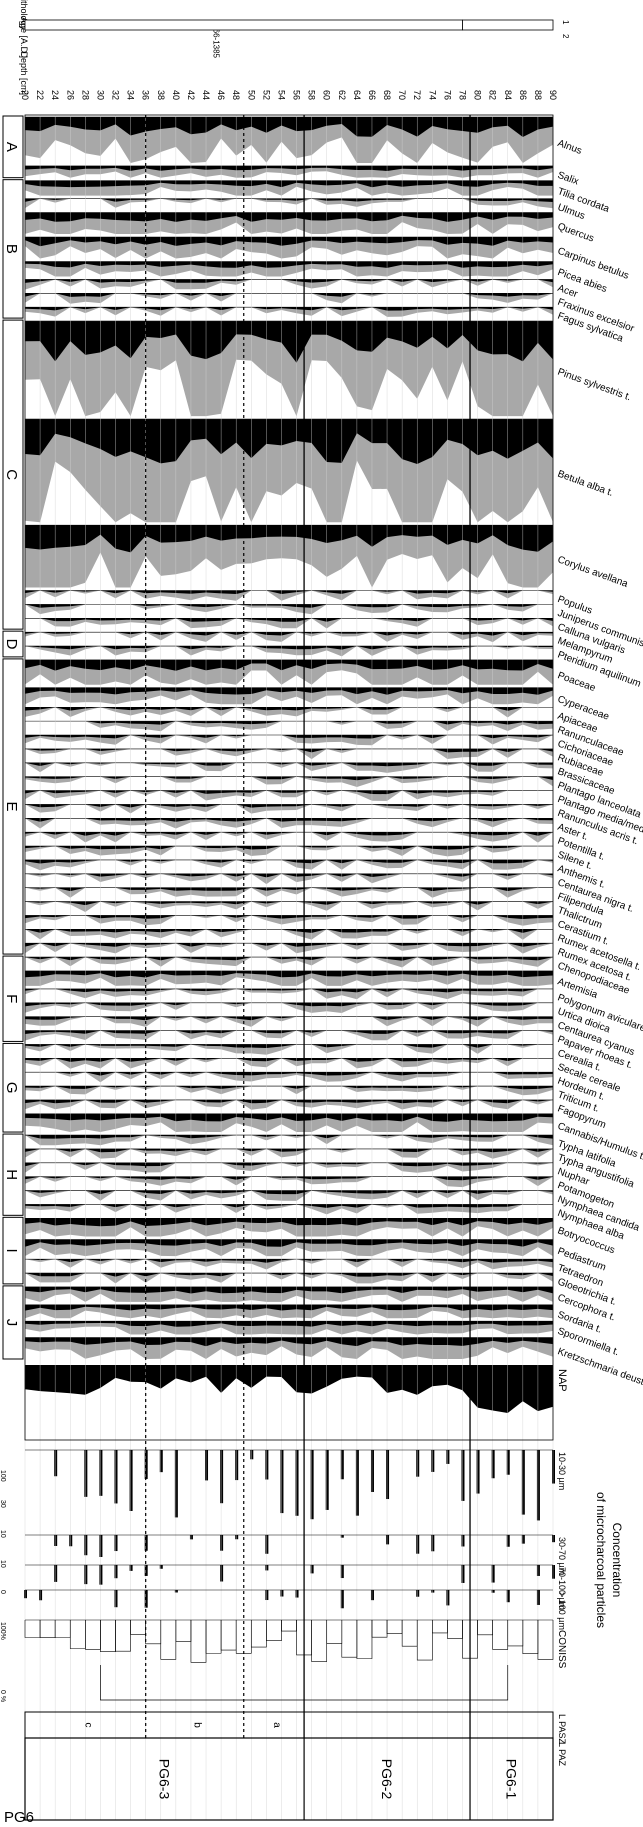 This screenshot has height=1827, width=643. Describe the element at coordinates (146, 95) in the screenshot. I see `depth-tick-label: 36` at that location.